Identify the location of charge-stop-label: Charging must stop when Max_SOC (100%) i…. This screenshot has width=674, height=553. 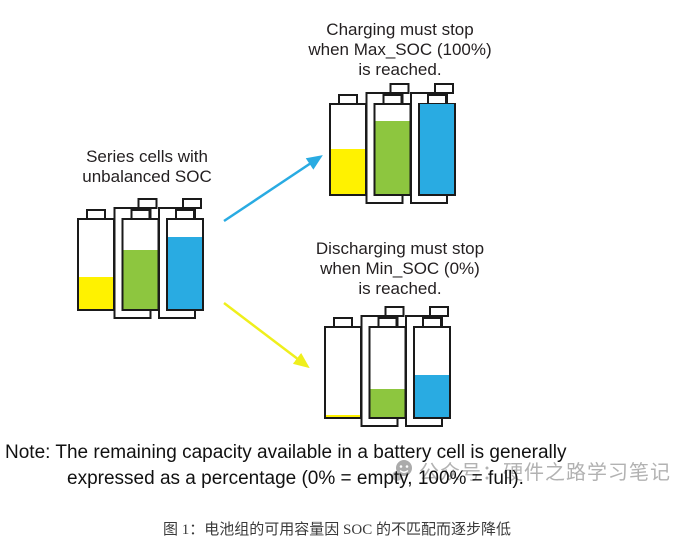
(400, 50).